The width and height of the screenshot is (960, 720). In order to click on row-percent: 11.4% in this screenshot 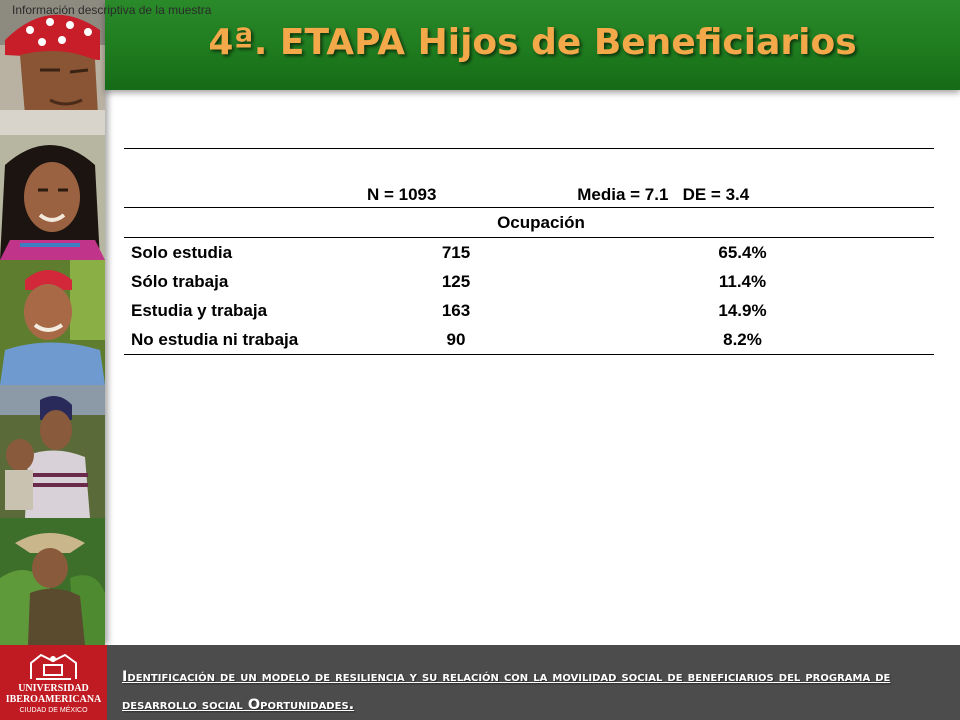, I will do `click(742, 281)`.